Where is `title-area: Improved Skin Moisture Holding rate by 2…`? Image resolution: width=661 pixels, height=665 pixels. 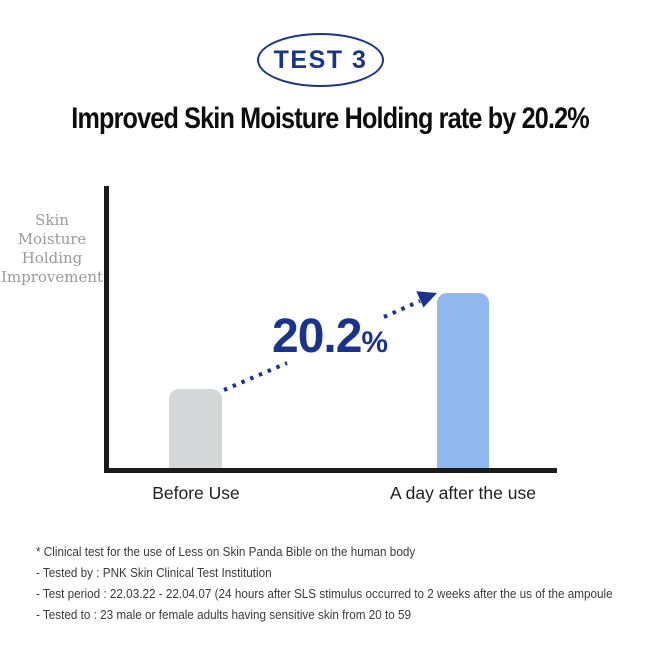
title-area: Improved Skin Moisture Holding rate by 2… is located at coordinates (330, 119).